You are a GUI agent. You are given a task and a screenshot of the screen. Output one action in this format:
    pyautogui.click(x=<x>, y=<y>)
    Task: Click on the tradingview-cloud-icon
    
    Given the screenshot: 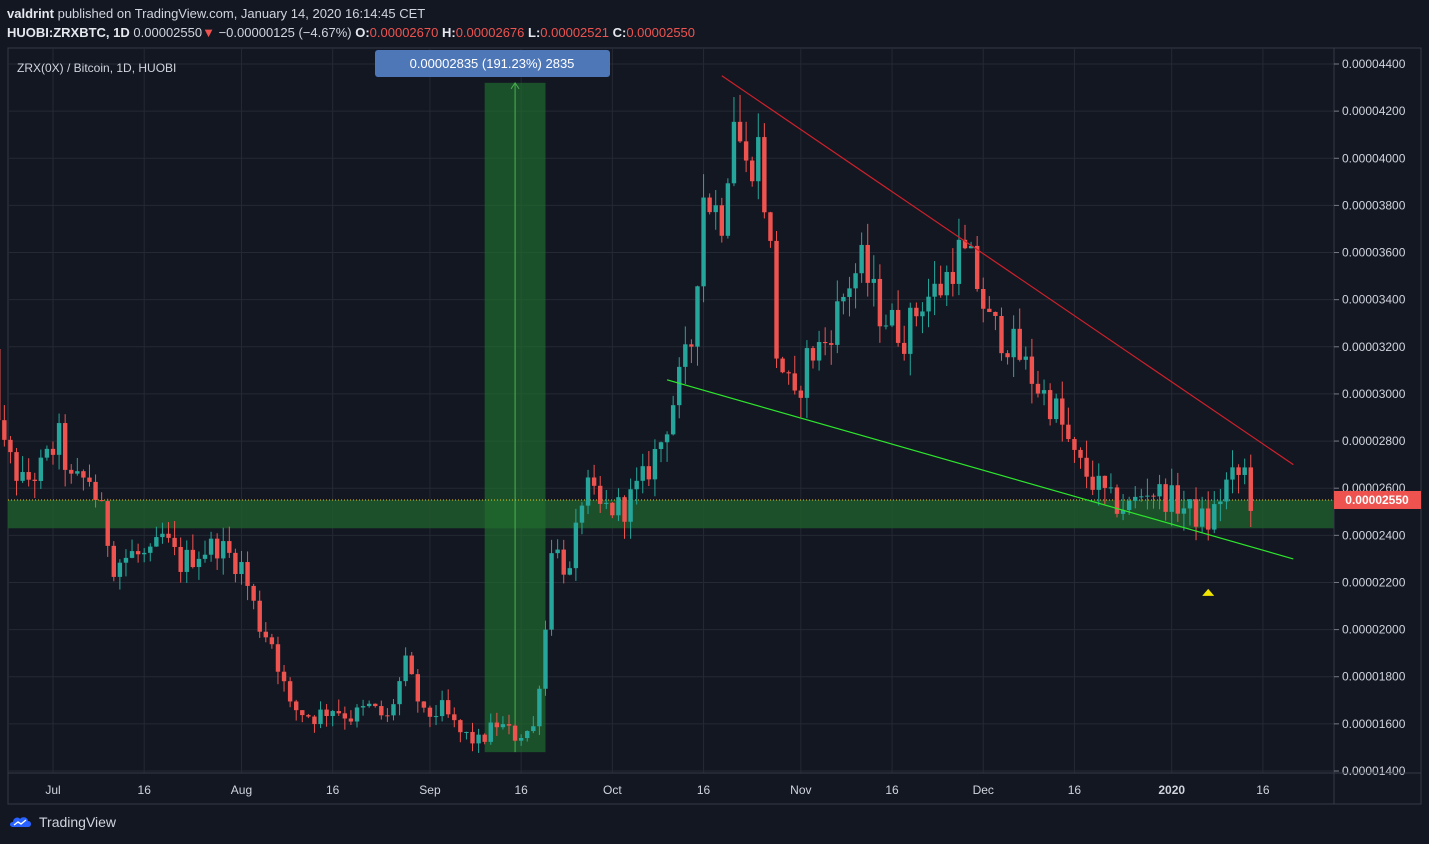 What is the action you would take?
    pyautogui.click(x=20, y=822)
    